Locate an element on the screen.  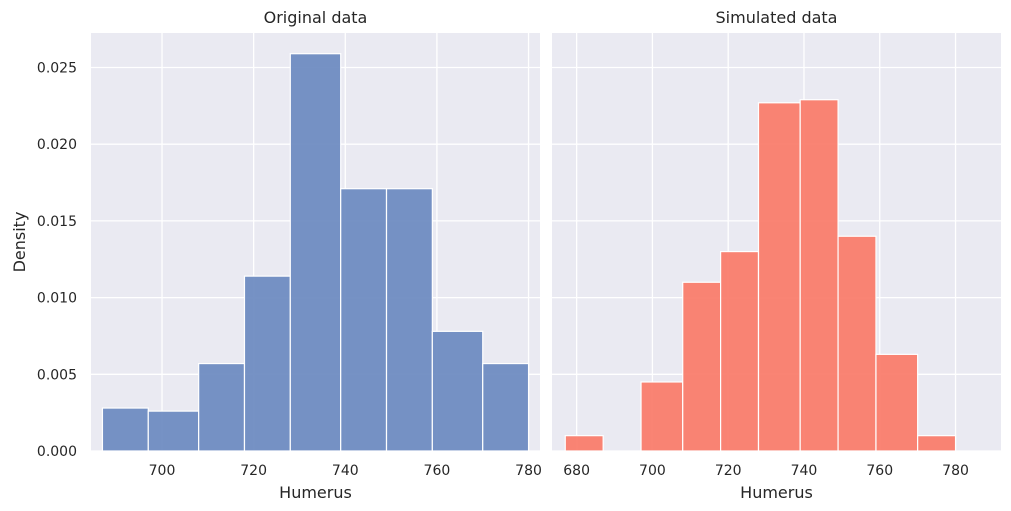
chart-title: Original data is located at coordinates (316, 17).